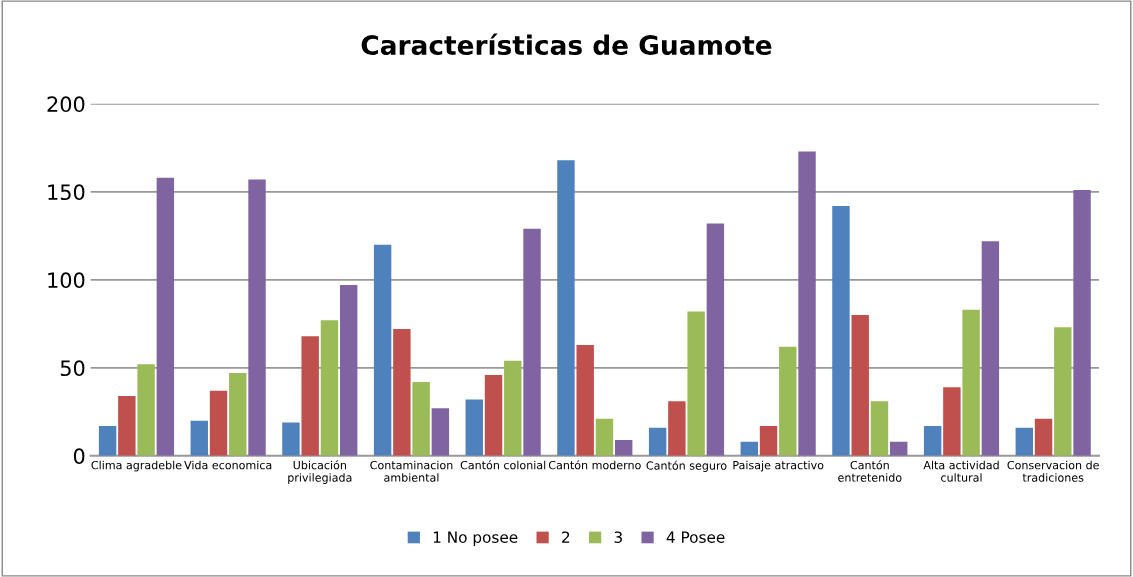 The height and width of the screenshot is (577, 1133). What do you see at coordinates (695, 537) in the screenshot?
I see `legend-label: 4 Posee` at bounding box center [695, 537].